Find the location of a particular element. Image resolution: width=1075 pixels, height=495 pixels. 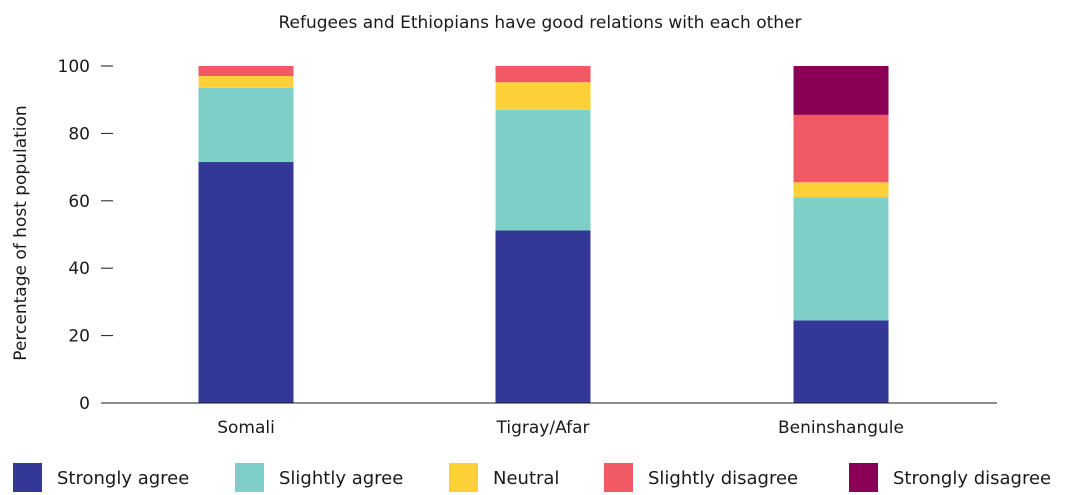

legend-label: Slightly agree is located at coordinates (341, 478).